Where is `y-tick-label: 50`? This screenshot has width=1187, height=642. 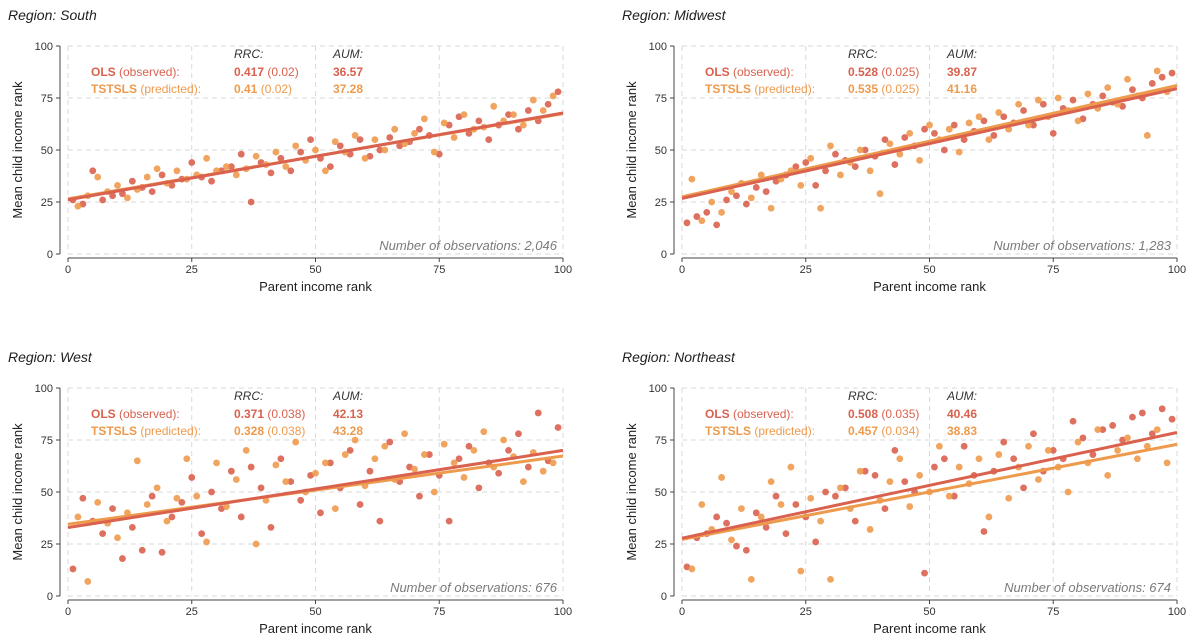
y-tick-label: 50 is located at coordinates (47, 493).